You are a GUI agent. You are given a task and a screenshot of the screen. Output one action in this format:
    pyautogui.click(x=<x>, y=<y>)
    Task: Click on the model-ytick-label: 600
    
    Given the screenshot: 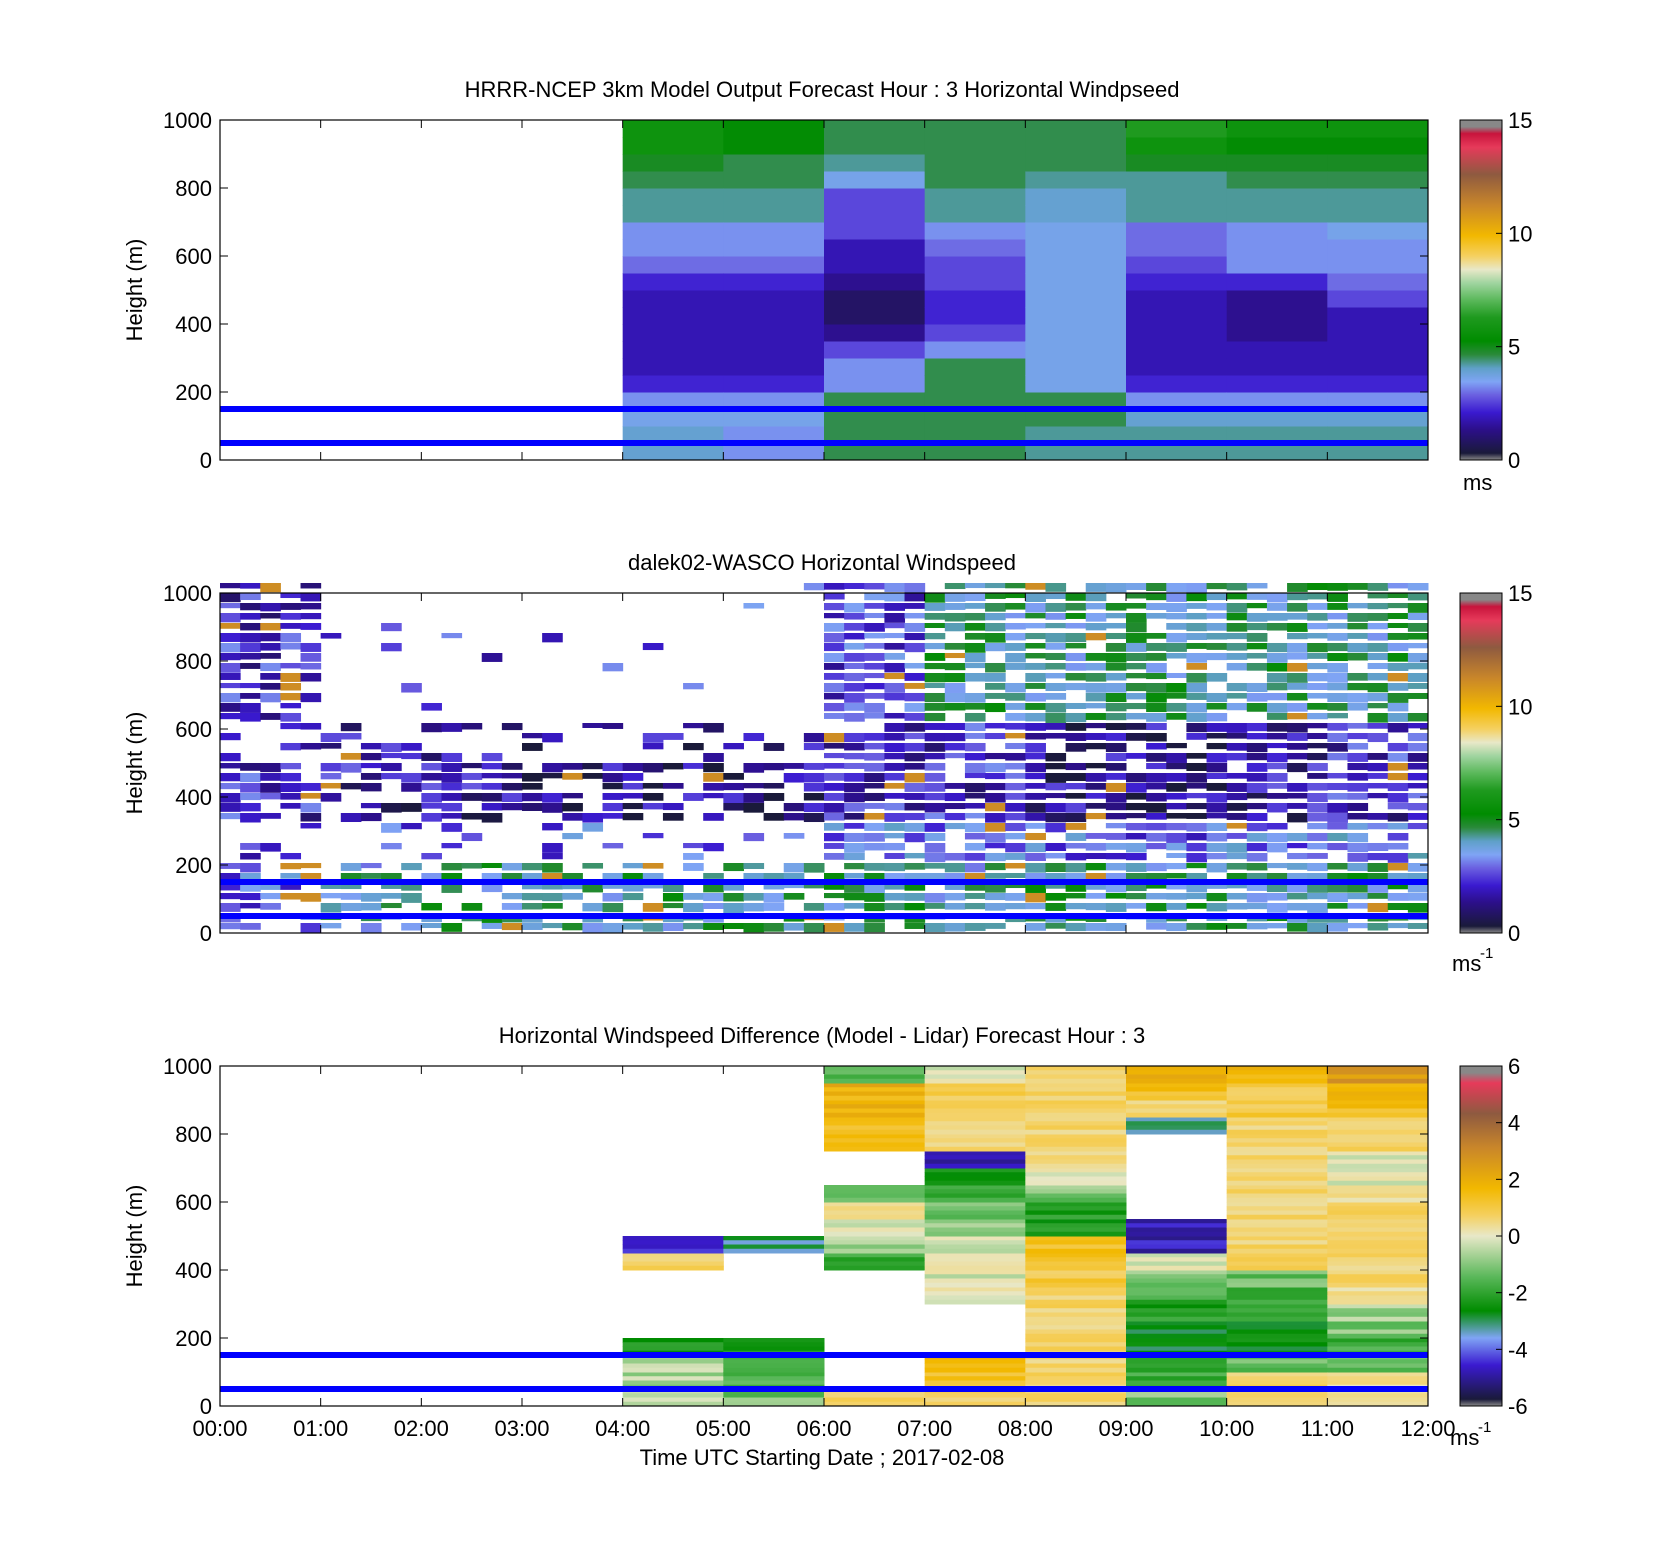 What is the action you would take?
    pyautogui.click(x=193, y=256)
    